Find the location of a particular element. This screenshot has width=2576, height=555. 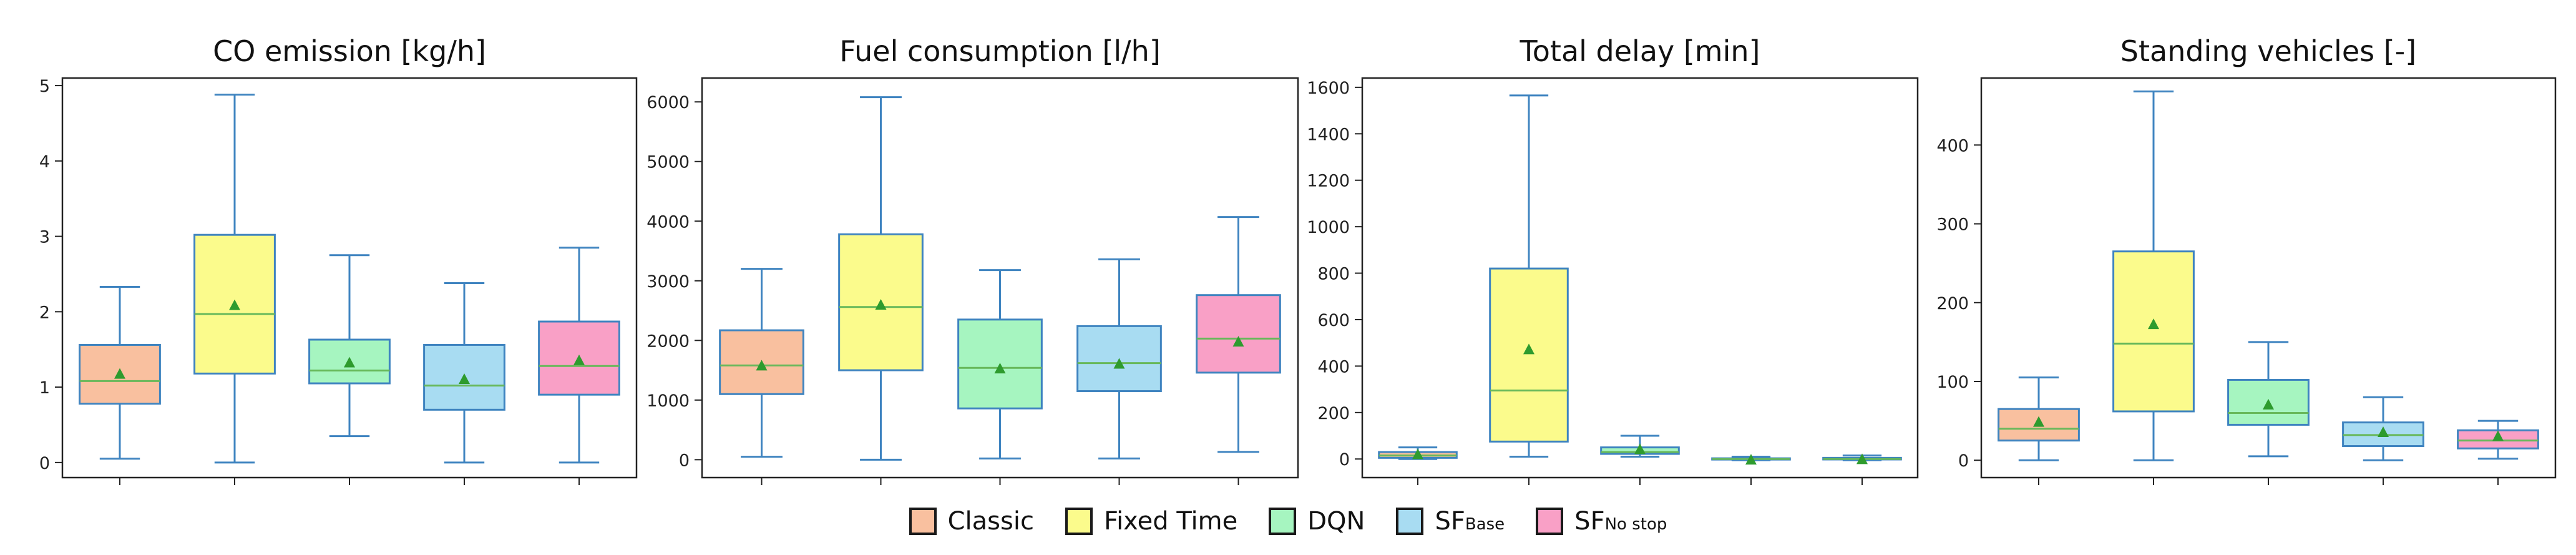

legend-label-classic: Classic is located at coordinates (990, 522).